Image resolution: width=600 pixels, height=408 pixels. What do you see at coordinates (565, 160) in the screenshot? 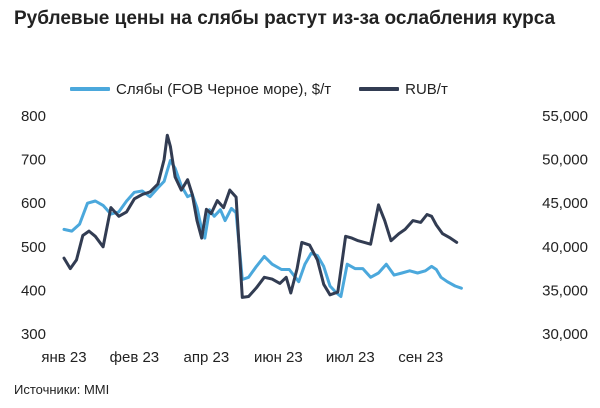
I see `y-right-tick-label: 50,000` at bounding box center [565, 160].